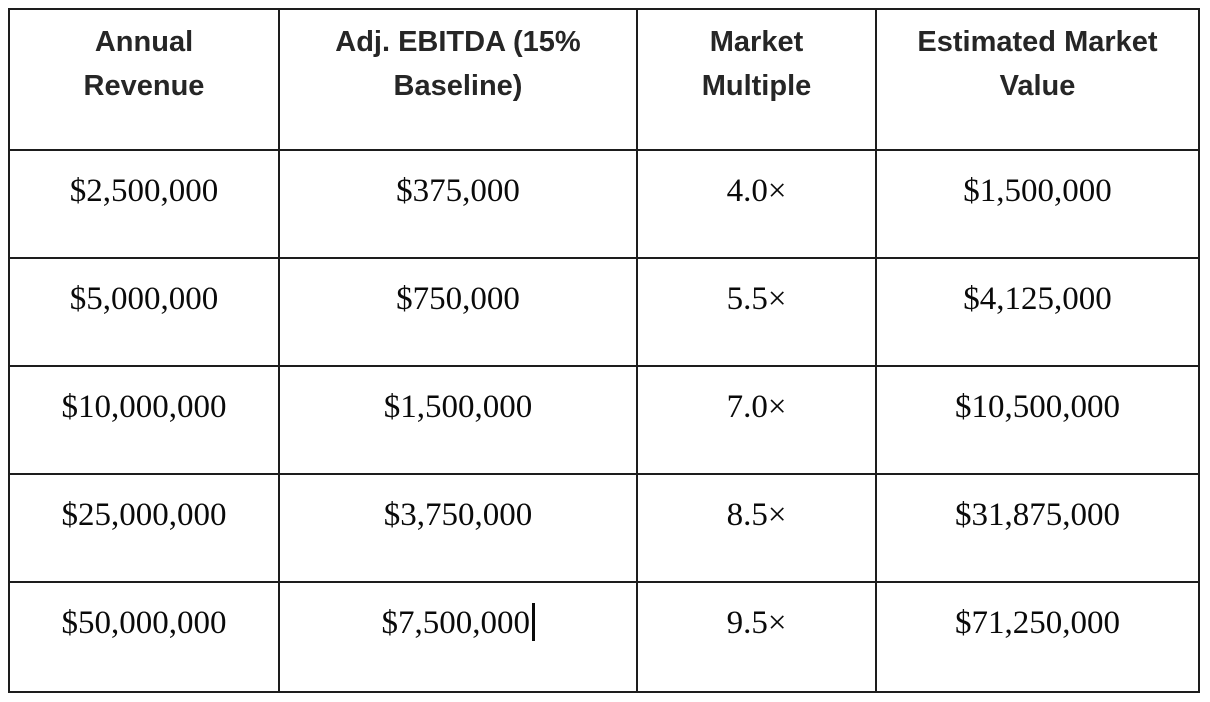 This screenshot has width=1210, height=702. I want to click on cell-adj-ebitda: $1,500,000, so click(458, 420).